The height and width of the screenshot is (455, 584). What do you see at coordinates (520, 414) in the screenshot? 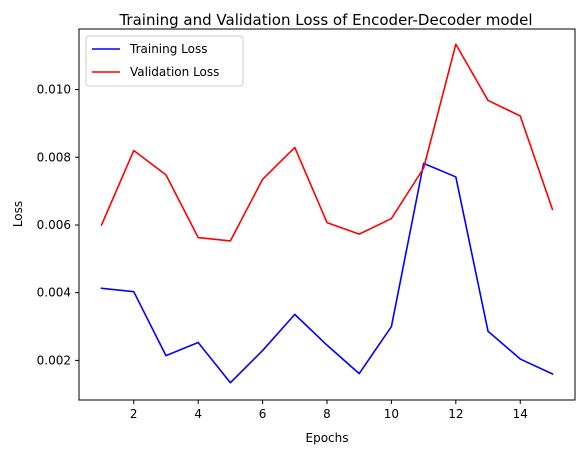
I see `x-tick-label: 14` at bounding box center [520, 414].